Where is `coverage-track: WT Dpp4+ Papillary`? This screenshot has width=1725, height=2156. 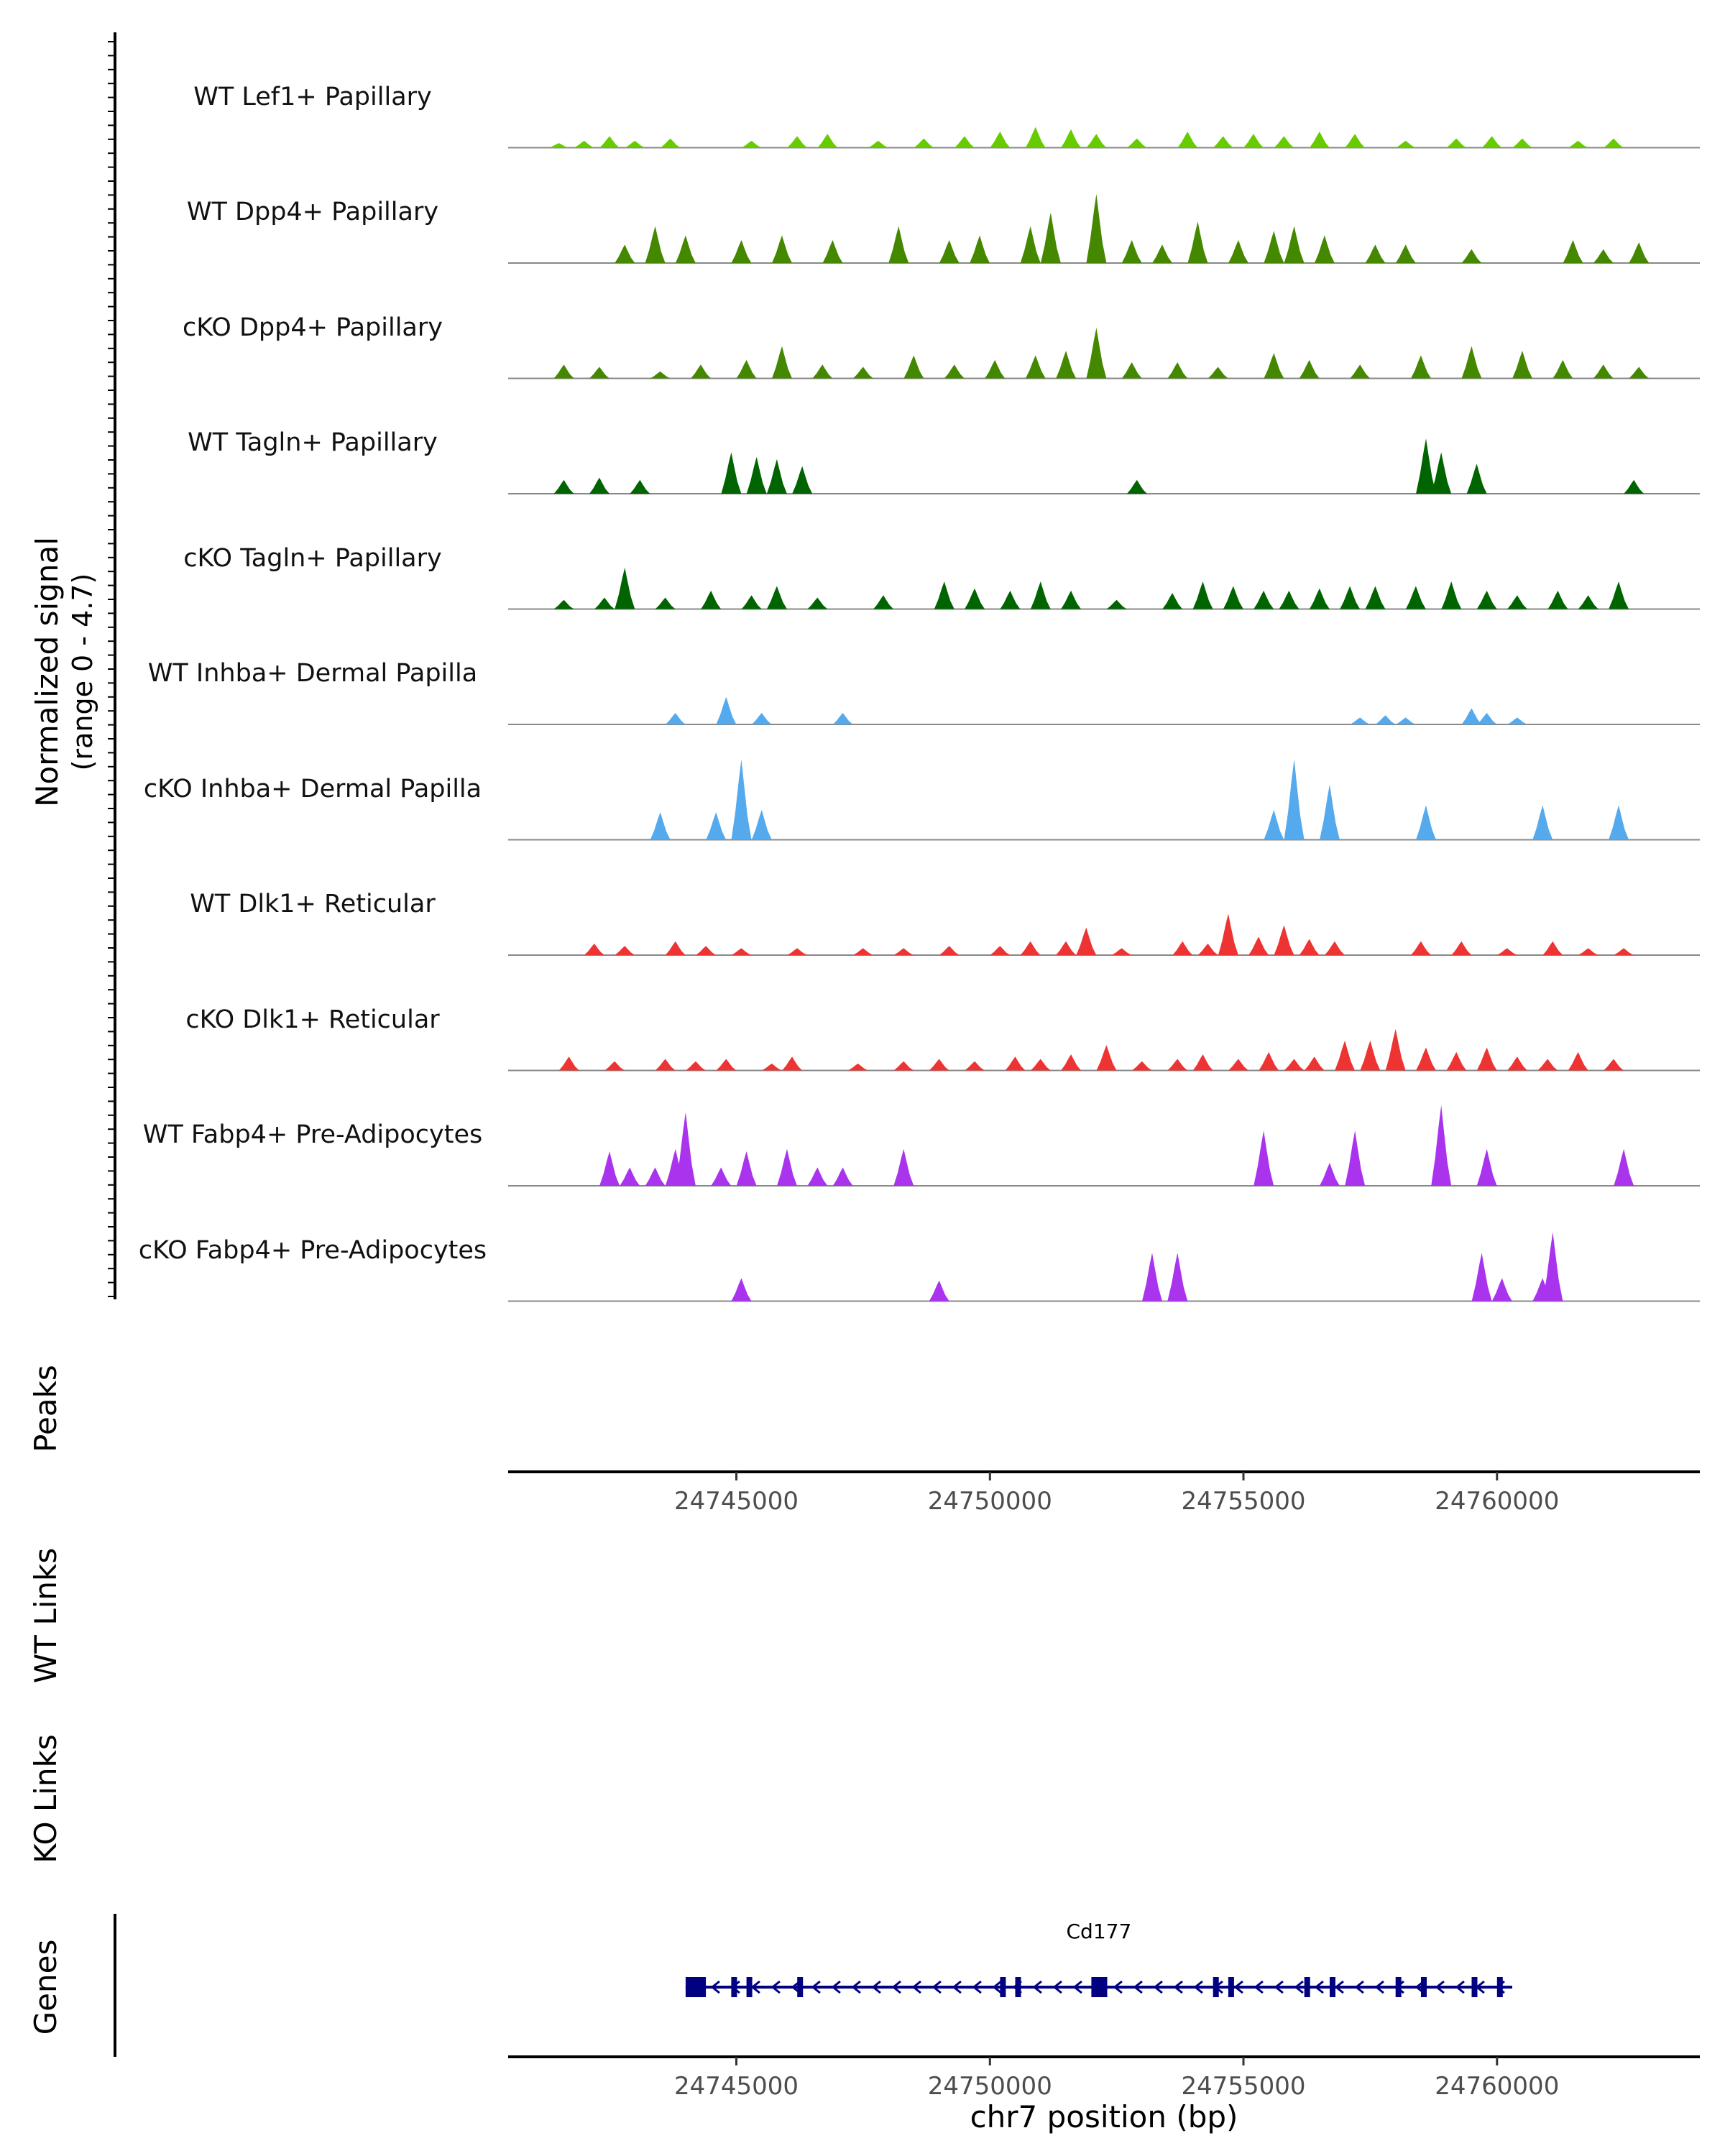 coverage-track: WT Dpp4+ Papillary is located at coordinates (943, 229).